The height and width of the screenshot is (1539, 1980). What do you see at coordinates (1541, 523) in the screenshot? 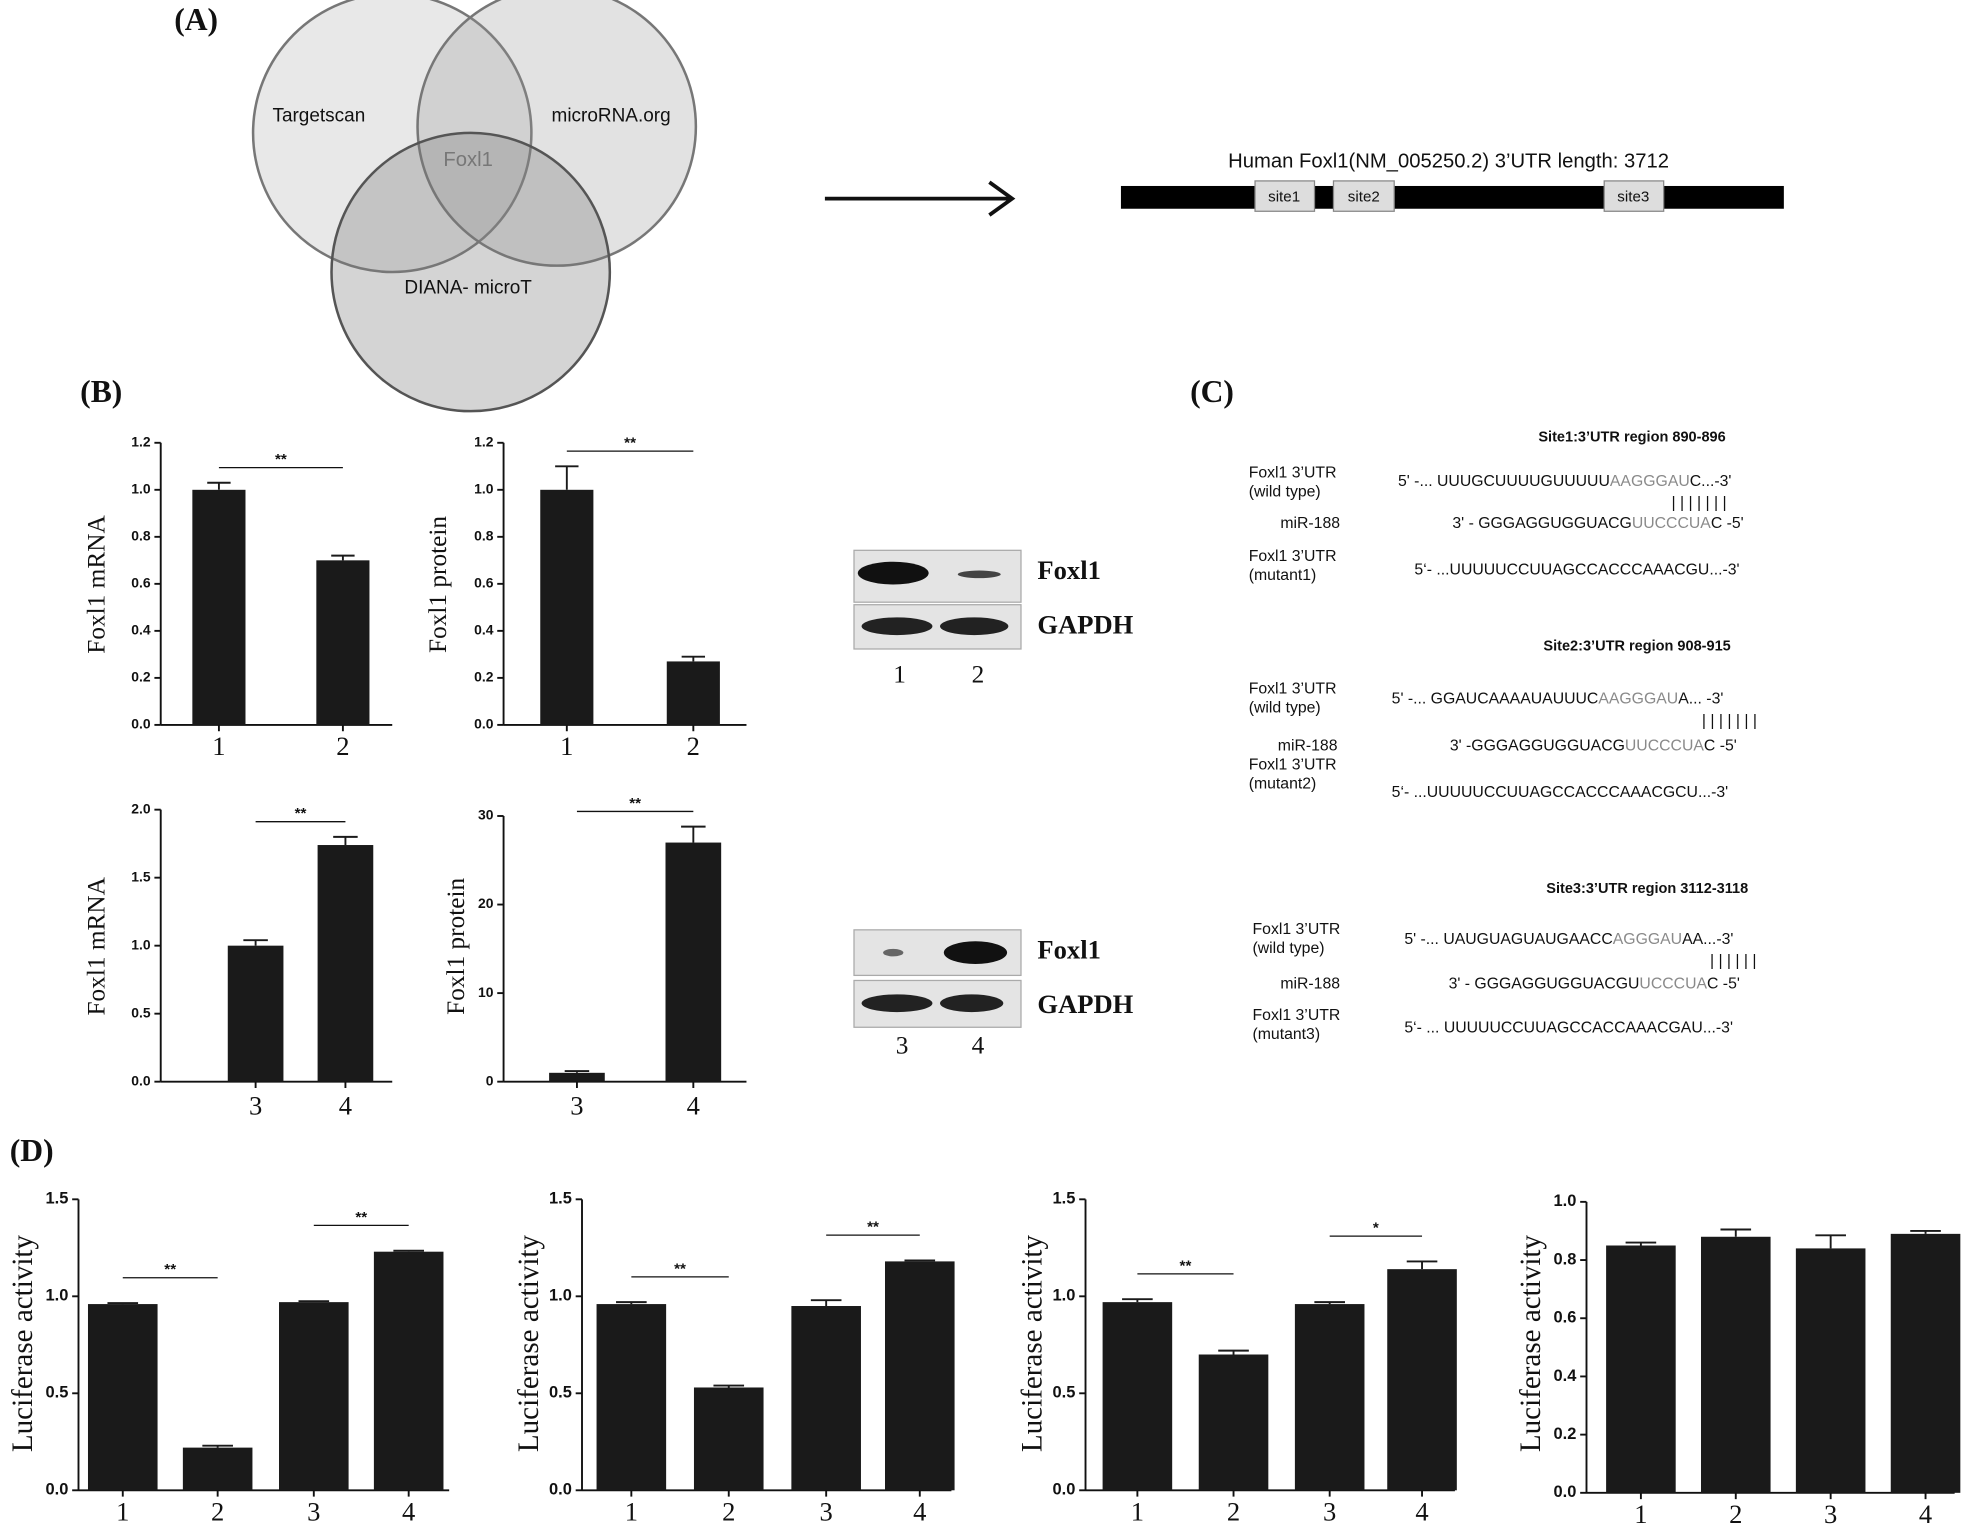
I see `sequence-segment: 3' - GGGAGGUGGUACG` at bounding box center [1541, 523].